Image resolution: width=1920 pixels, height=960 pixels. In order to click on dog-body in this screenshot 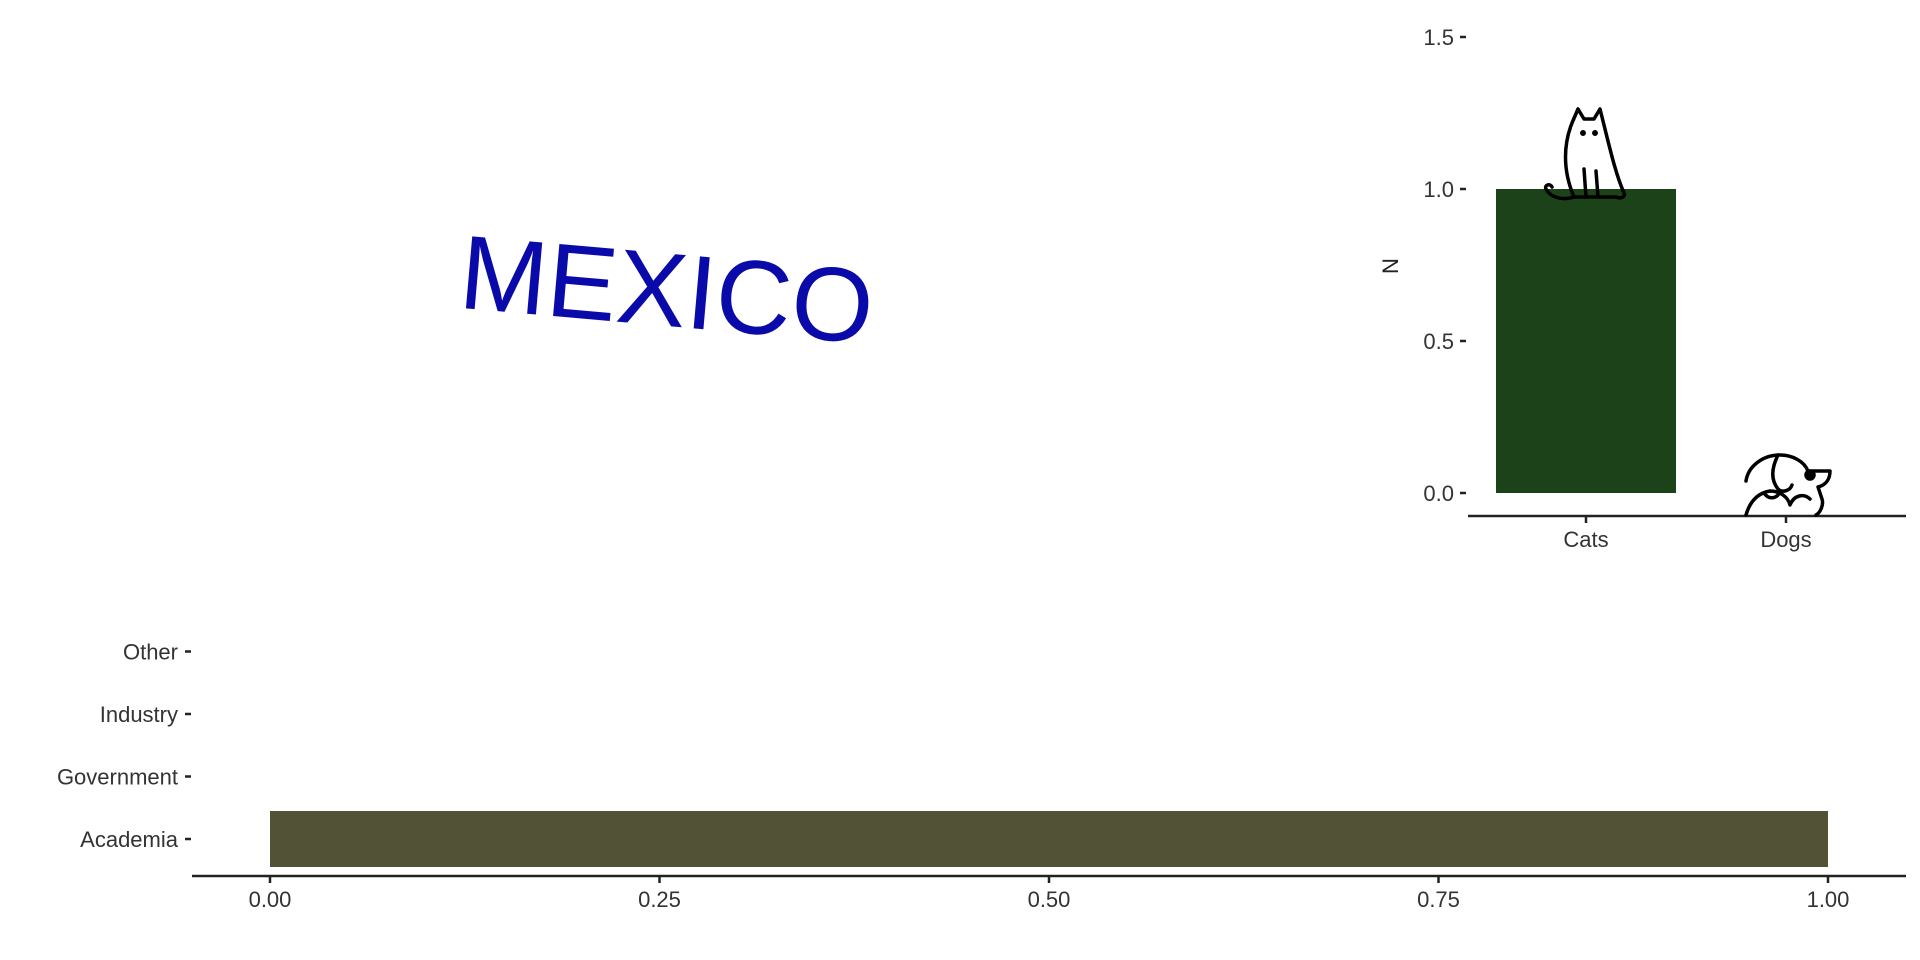, I will do `click(1778, 503)`.